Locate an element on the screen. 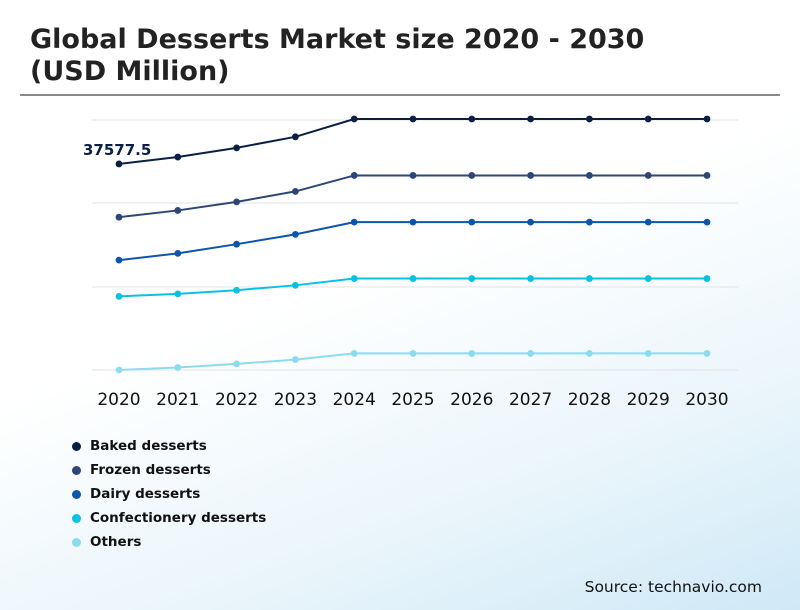 This screenshot has height=610, width=800. legend-item-1: Frozen desserts is located at coordinates (169, 470).